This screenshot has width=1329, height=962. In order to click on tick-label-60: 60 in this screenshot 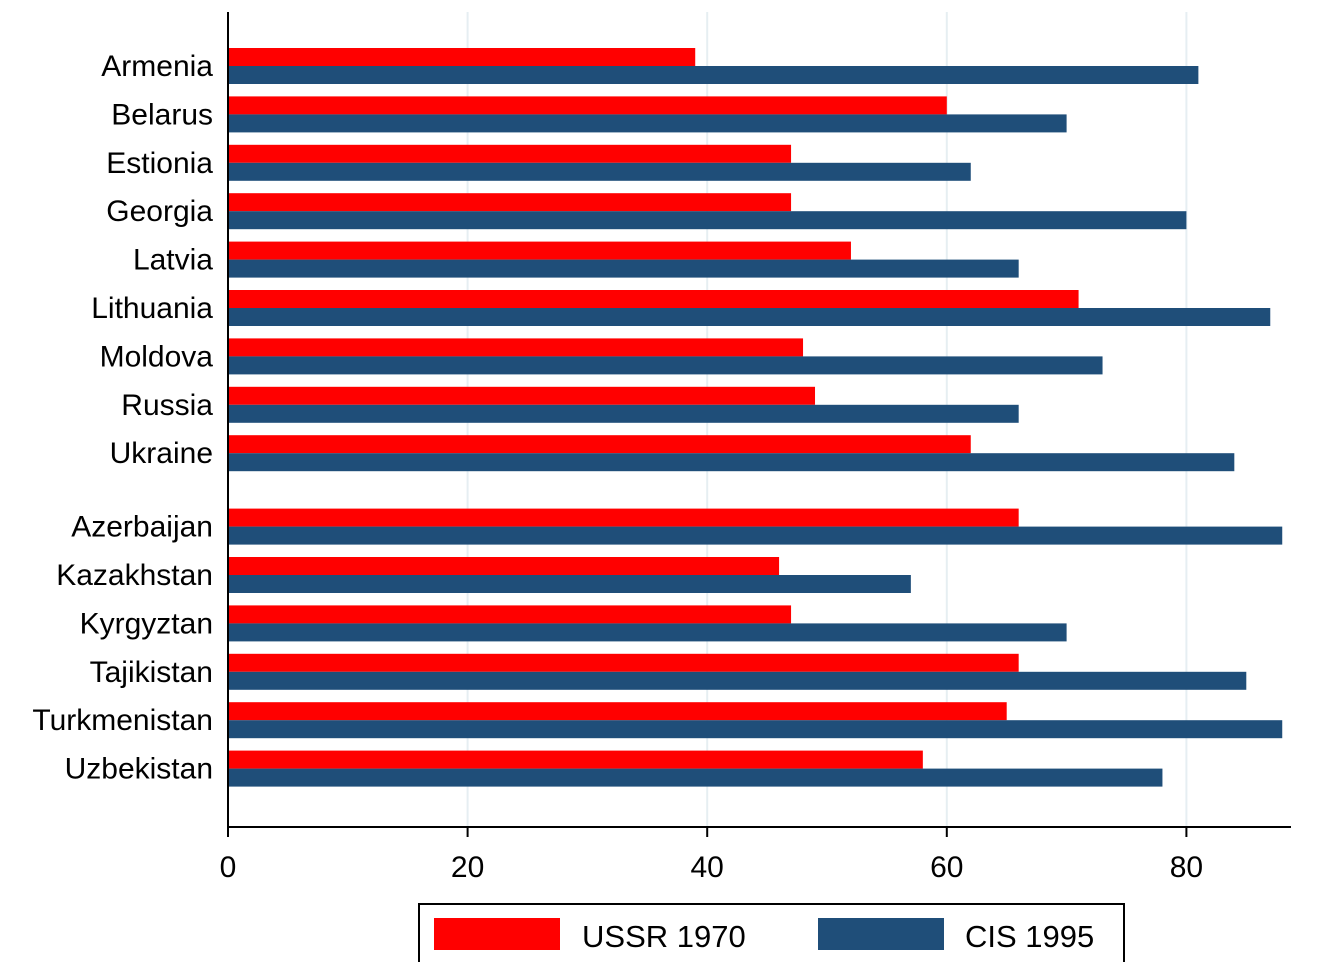, I will do `click(946, 867)`.